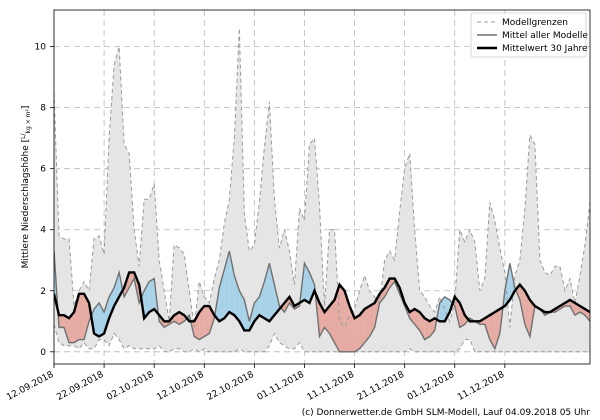 This screenshot has width=600, height=420. Describe the element at coordinates (130, 386) in the screenshot. I see `x-tick-label-2: 02.10.2018` at that location.